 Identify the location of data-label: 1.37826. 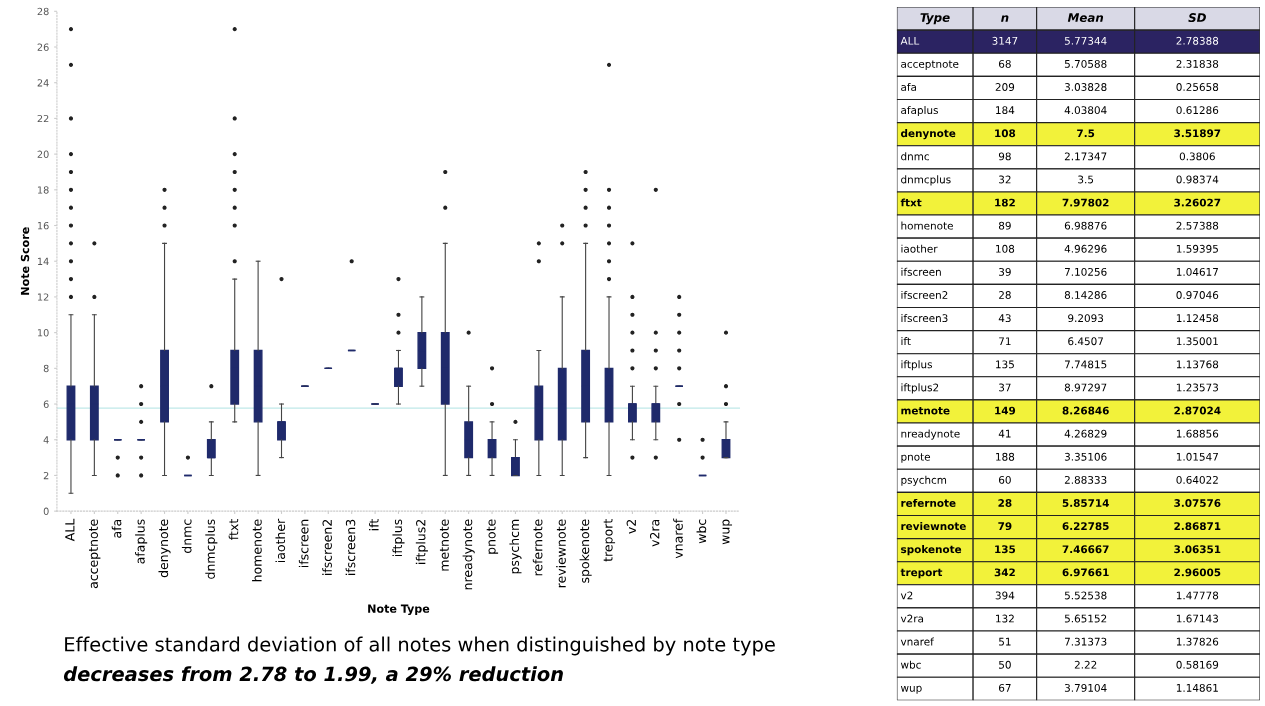
(1197, 641).